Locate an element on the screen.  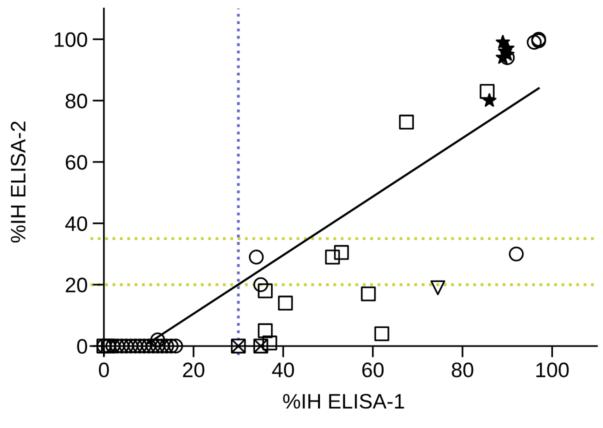
y-tick-label: 60 is located at coordinates (77, 162).